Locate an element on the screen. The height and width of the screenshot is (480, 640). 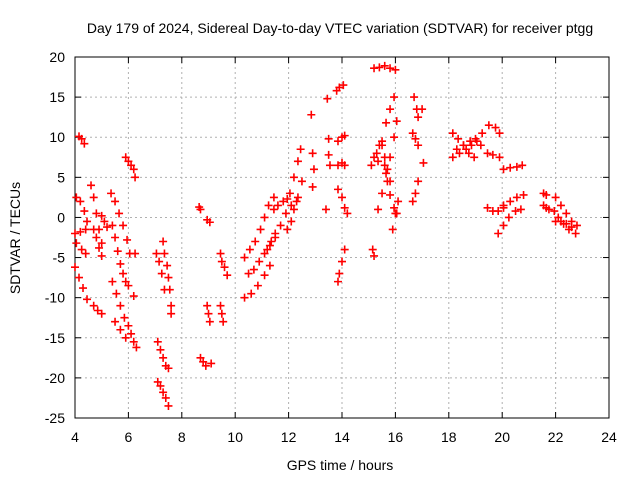
x-tick-label: 10 is located at coordinates (235, 437).